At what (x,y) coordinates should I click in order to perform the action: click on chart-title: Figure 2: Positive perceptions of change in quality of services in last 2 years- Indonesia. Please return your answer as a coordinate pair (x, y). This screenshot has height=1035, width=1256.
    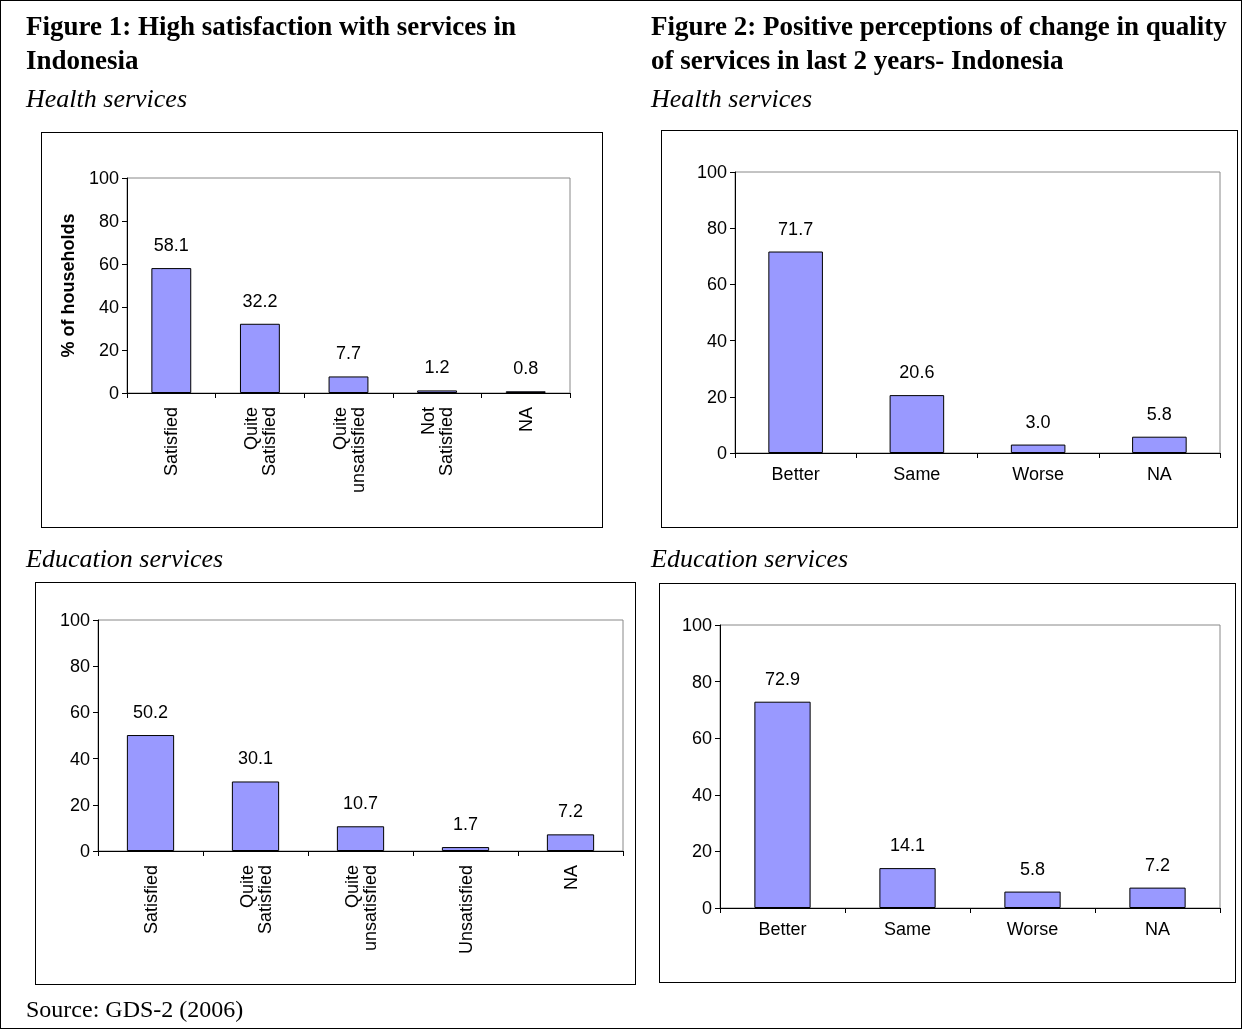
    Looking at the image, I should click on (939, 43).